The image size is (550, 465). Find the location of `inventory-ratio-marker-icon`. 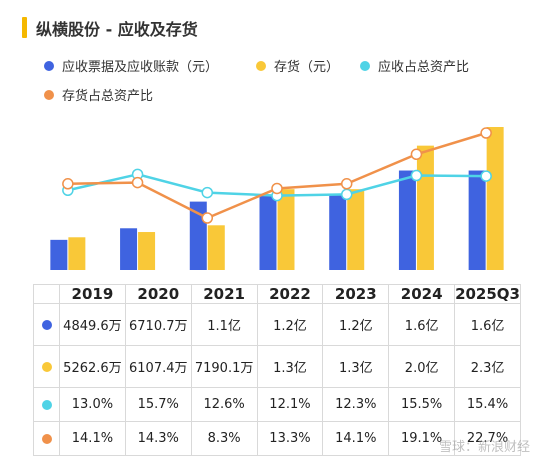

inventory-ratio-marker-icon is located at coordinates (46, 438).